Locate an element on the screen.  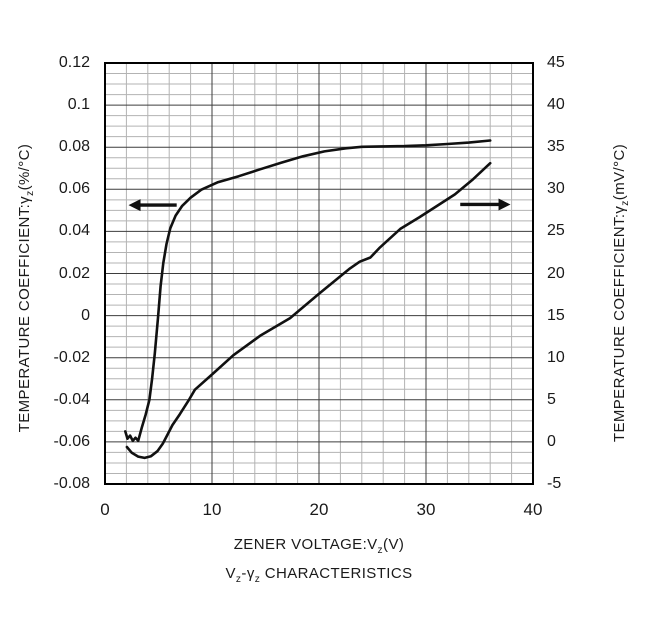
y-right-tick-label: 15 is located at coordinates (556, 315).